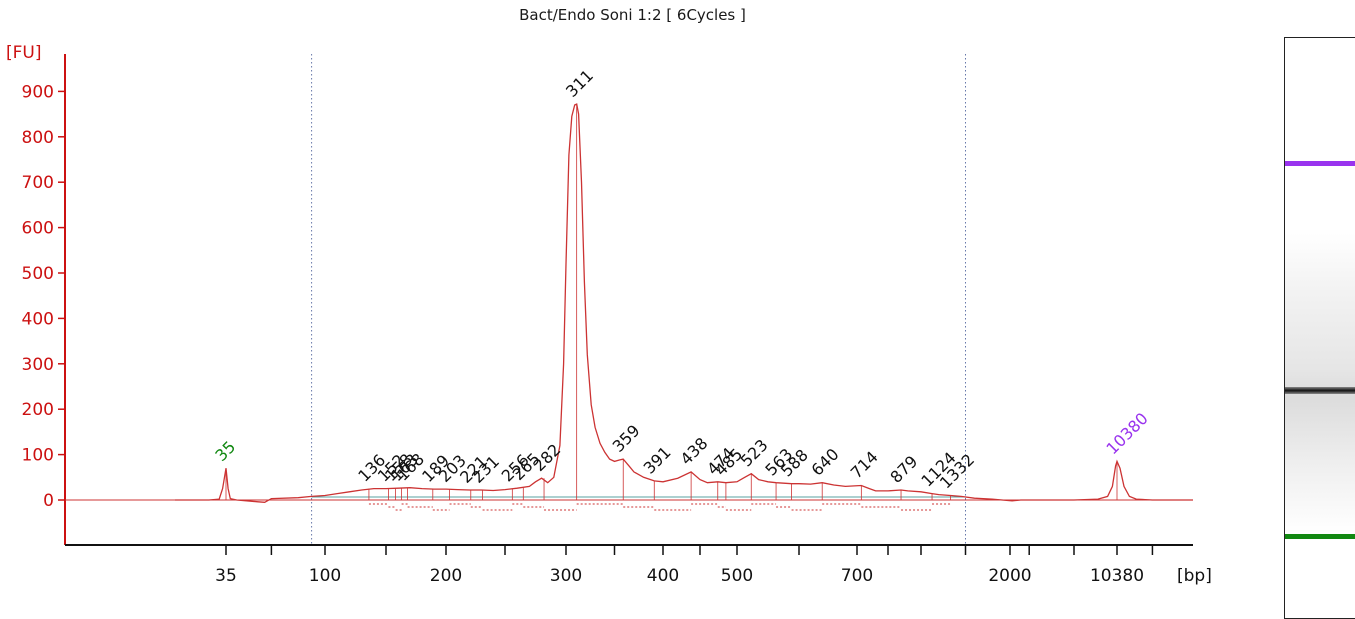 Image resolution: width=1355 pixels, height=619 pixels. What do you see at coordinates (579, 83) in the screenshot?
I see `peak-label: 311` at bounding box center [579, 83].